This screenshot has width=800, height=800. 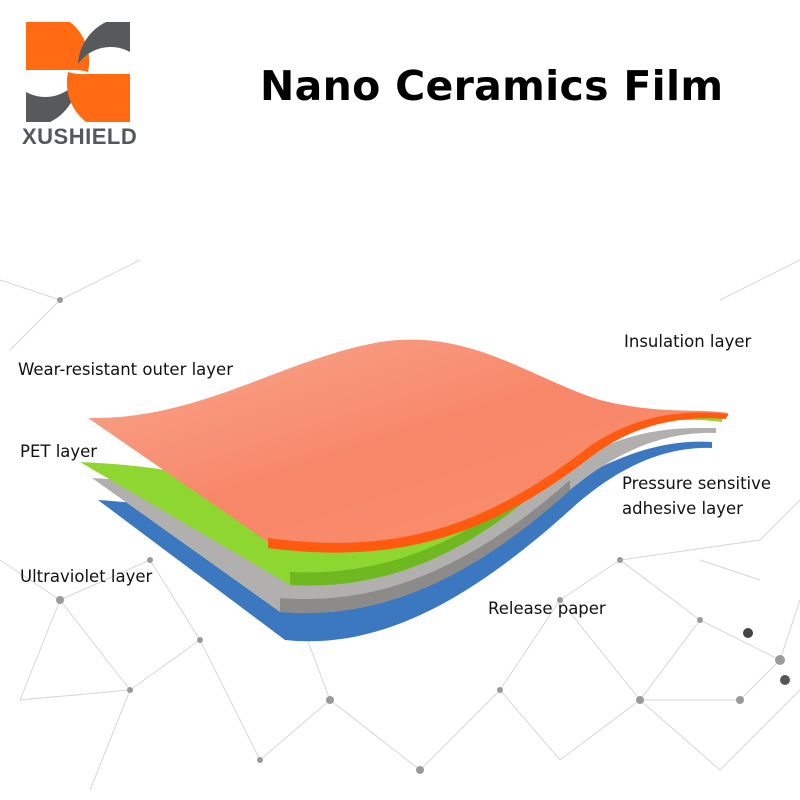 What do you see at coordinates (682, 508) in the screenshot?
I see `label-pressure-line2: adhesive layer` at bounding box center [682, 508].